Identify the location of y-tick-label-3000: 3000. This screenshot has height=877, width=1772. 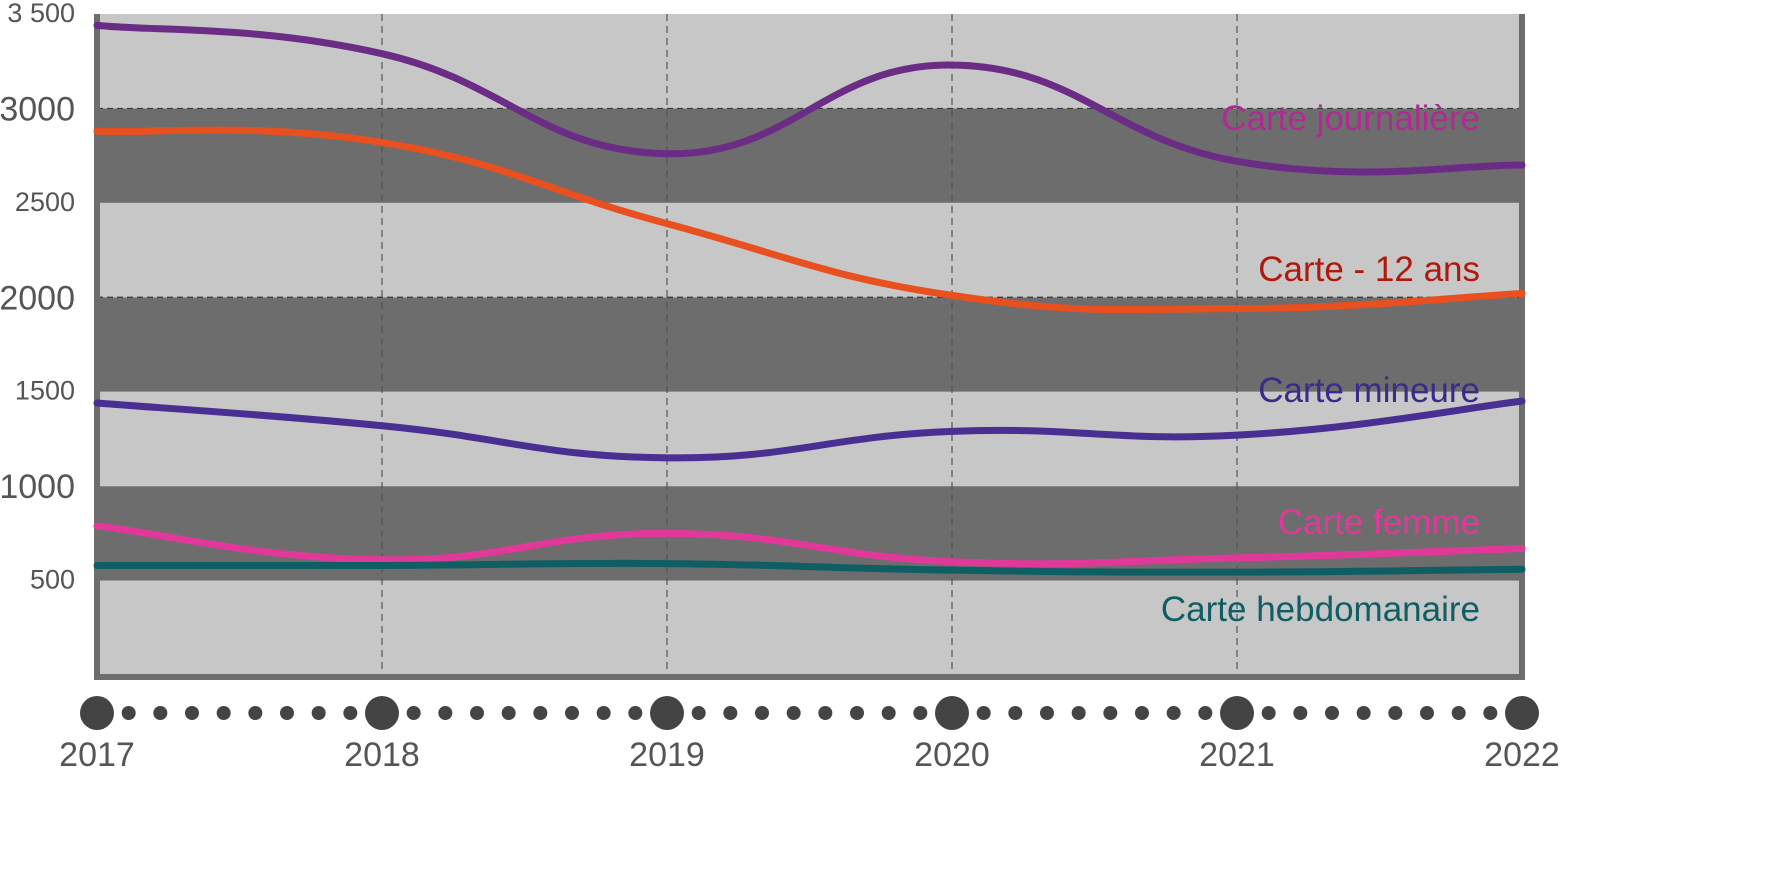
(37, 109).